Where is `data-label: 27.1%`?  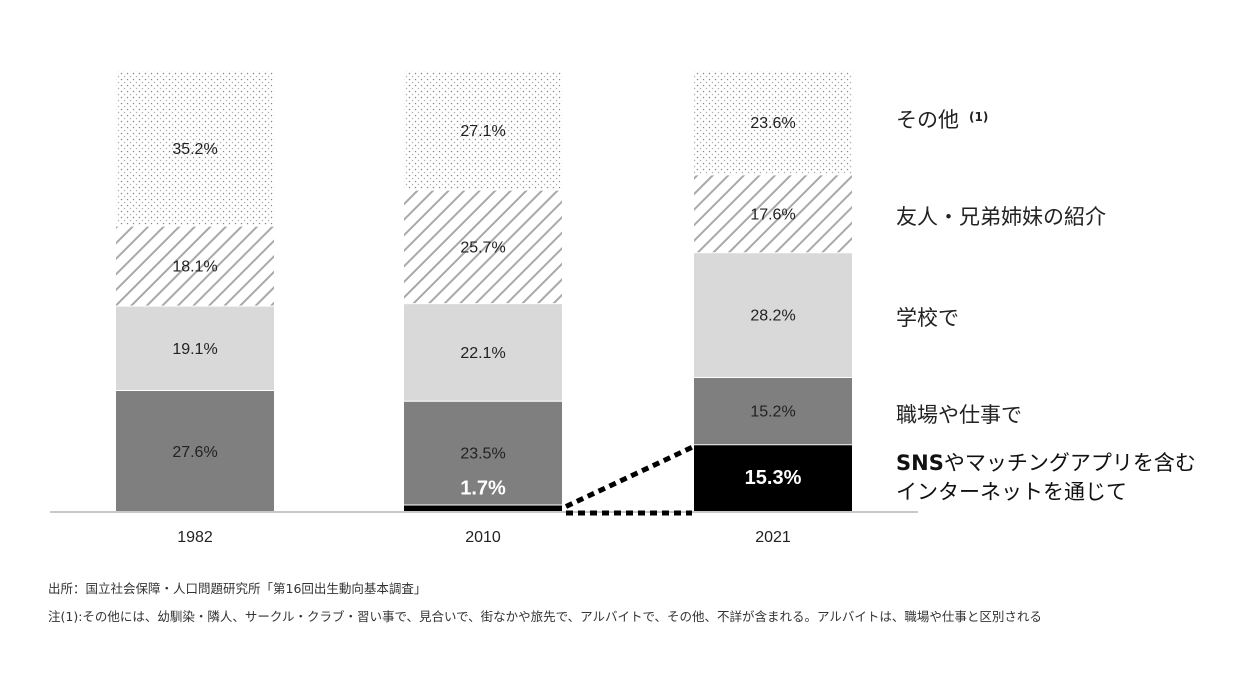 data-label: 27.1% is located at coordinates (482, 131).